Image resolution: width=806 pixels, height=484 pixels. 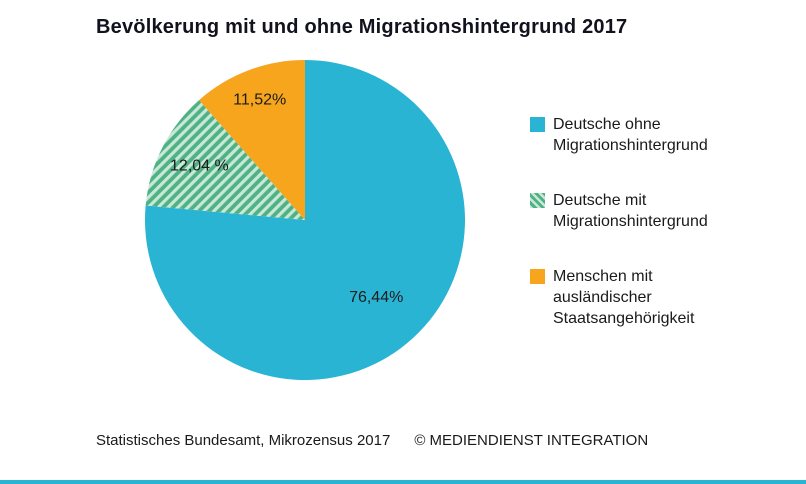 I want to click on pie-slice-percent-label-3: 11,52%, so click(x=259, y=100).